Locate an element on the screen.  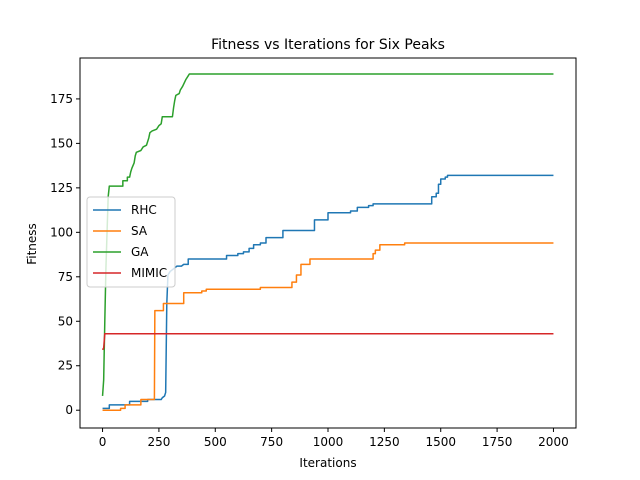
x-tick-label: 1250 is located at coordinates (384, 442).